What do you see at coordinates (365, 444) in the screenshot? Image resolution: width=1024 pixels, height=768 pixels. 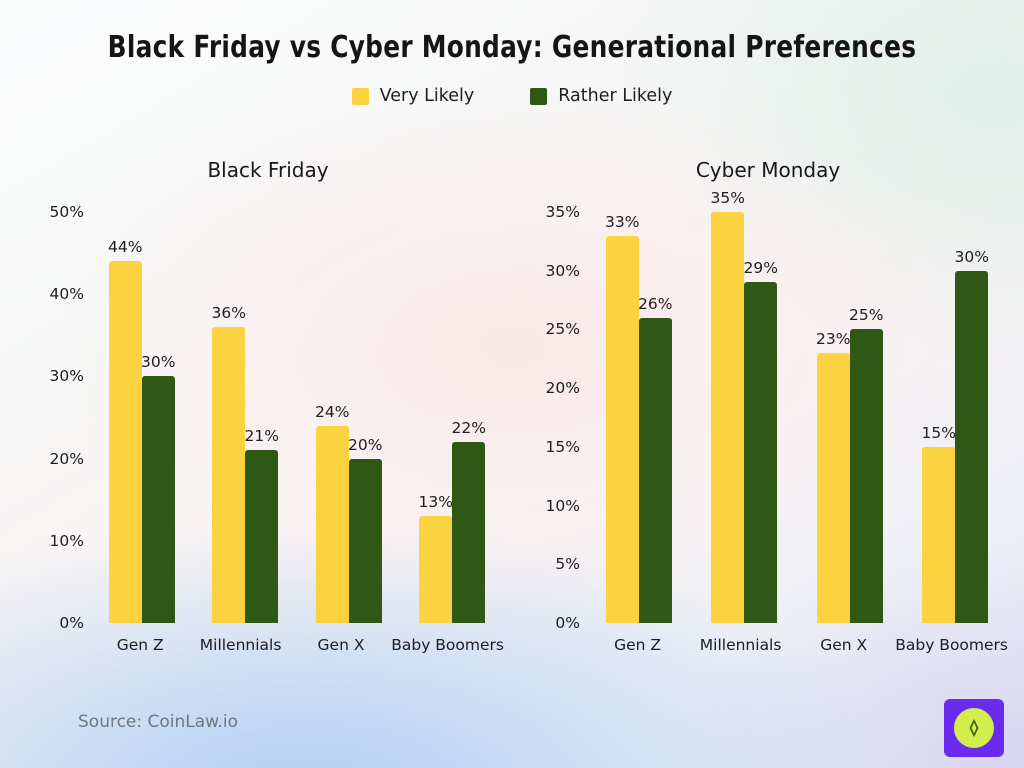 I see `bar-value-label: 20%` at bounding box center [365, 444].